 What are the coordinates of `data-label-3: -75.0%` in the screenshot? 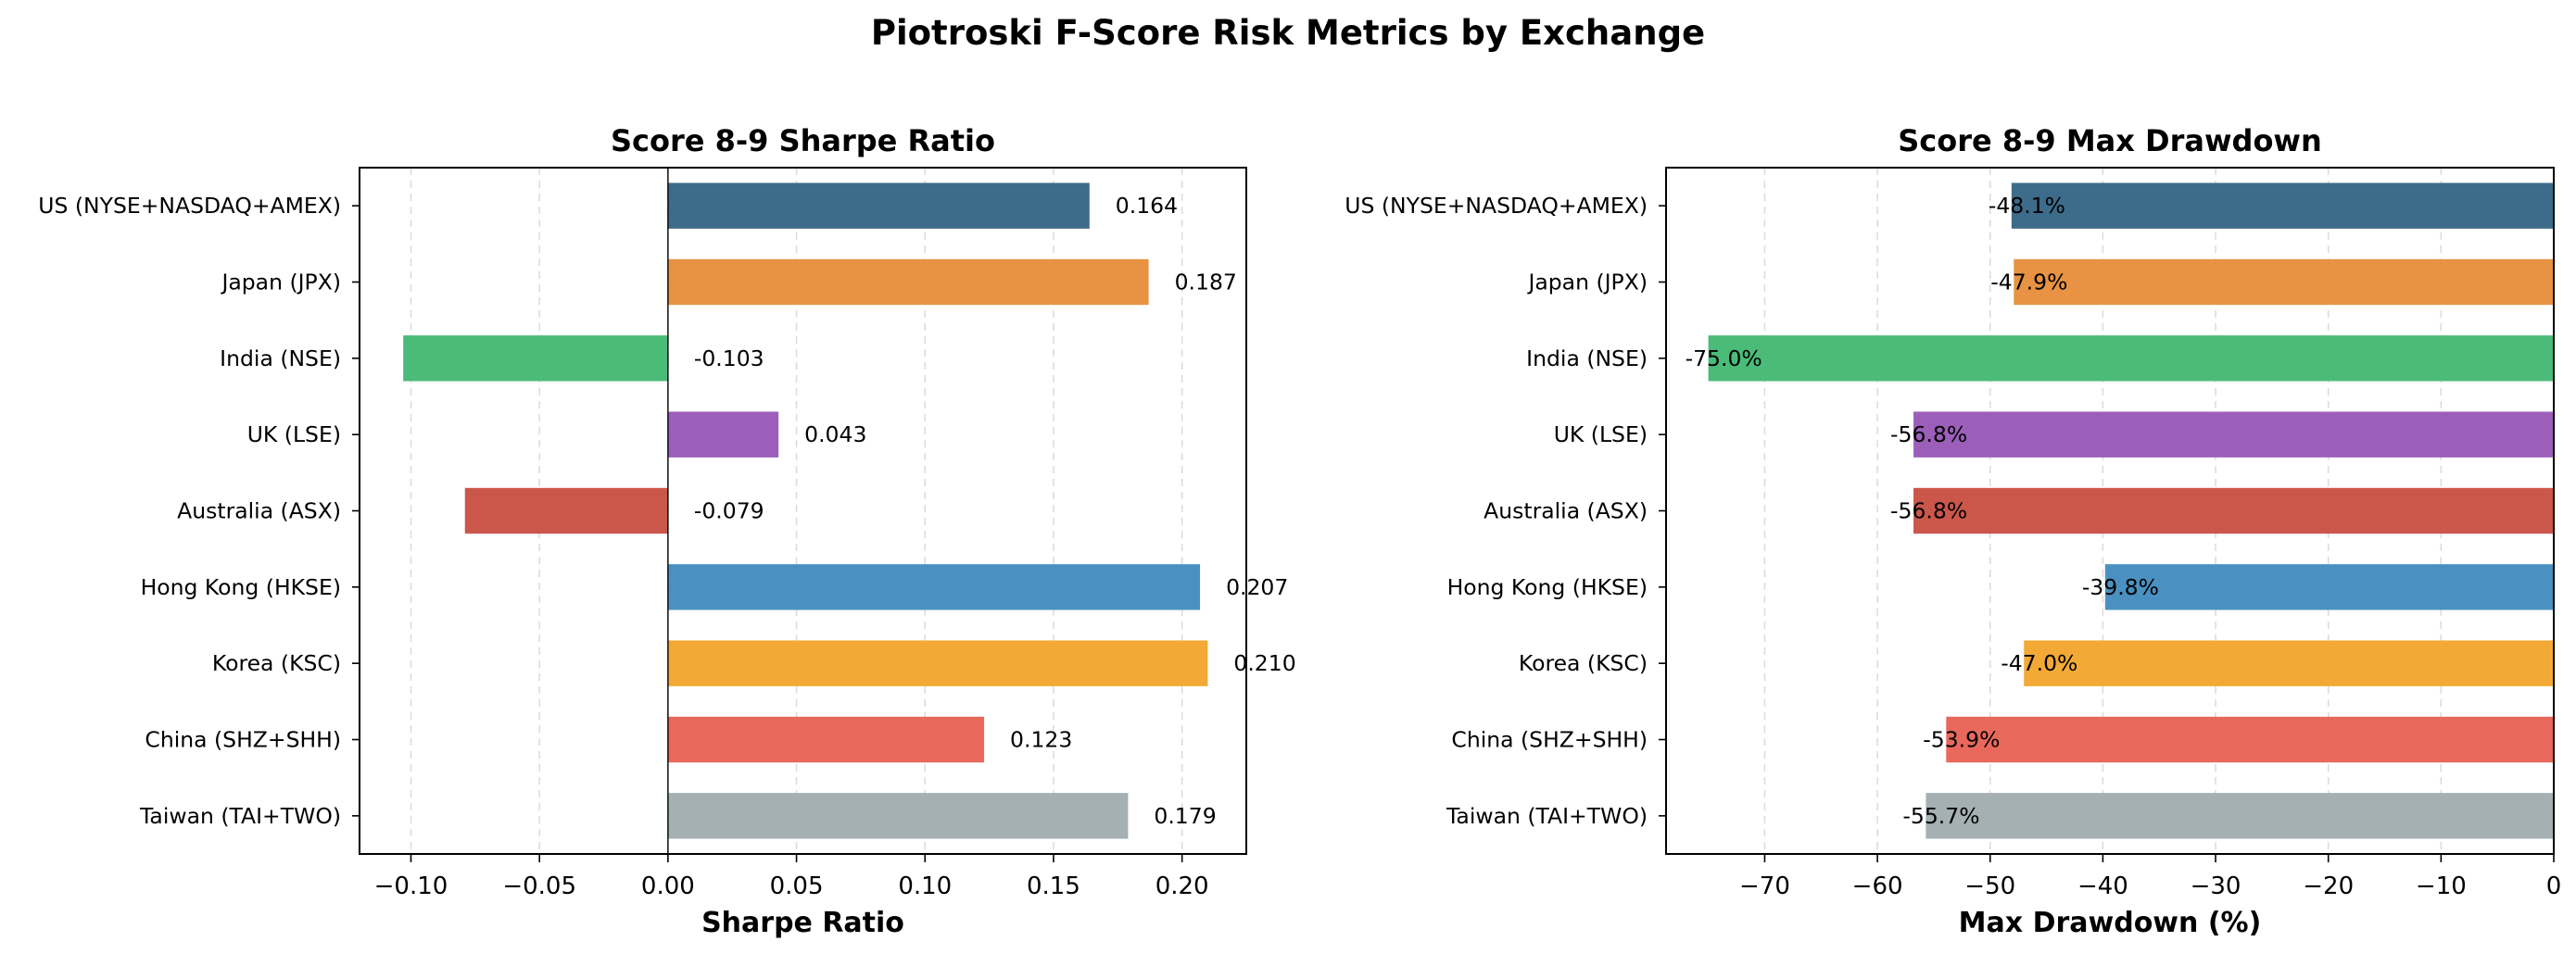 It's located at (1724, 358).